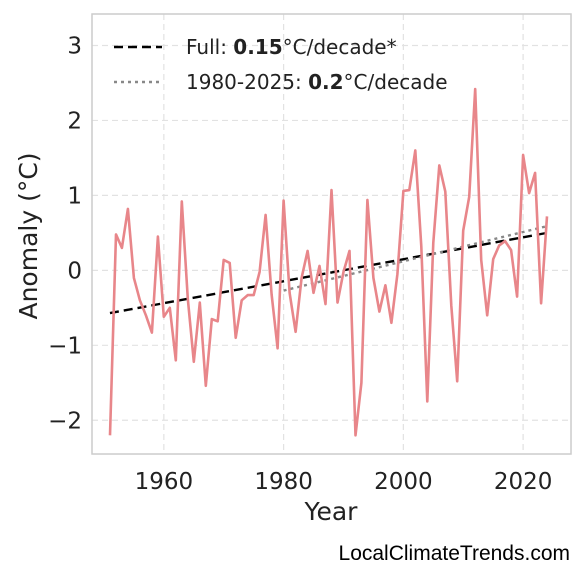 Image resolution: width=585 pixels, height=580 pixels. What do you see at coordinates (74, 121) in the screenshot?
I see `y-tick-label: 2` at bounding box center [74, 121].